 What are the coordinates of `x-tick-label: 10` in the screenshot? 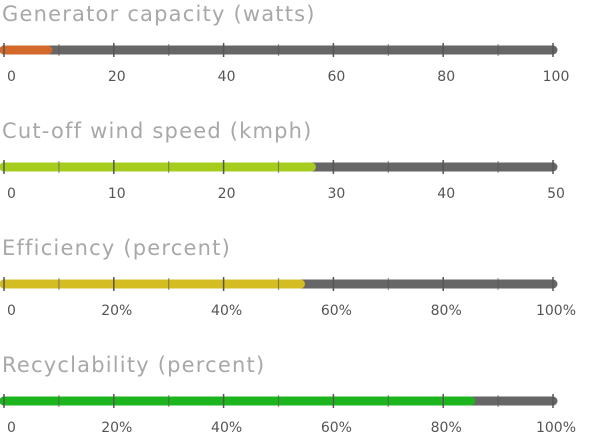 It's located at (117, 194).